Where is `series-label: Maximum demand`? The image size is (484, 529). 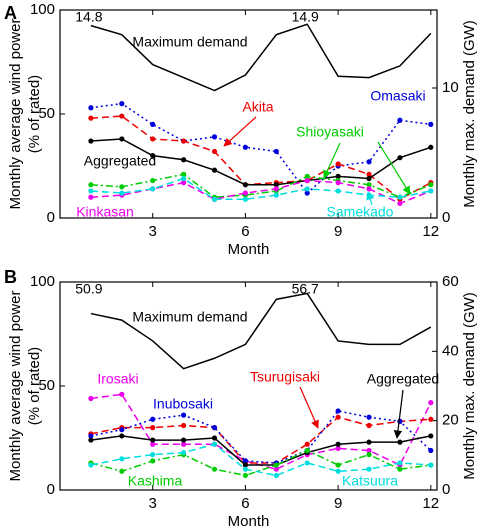 series-label: Maximum demand is located at coordinates (189, 317).